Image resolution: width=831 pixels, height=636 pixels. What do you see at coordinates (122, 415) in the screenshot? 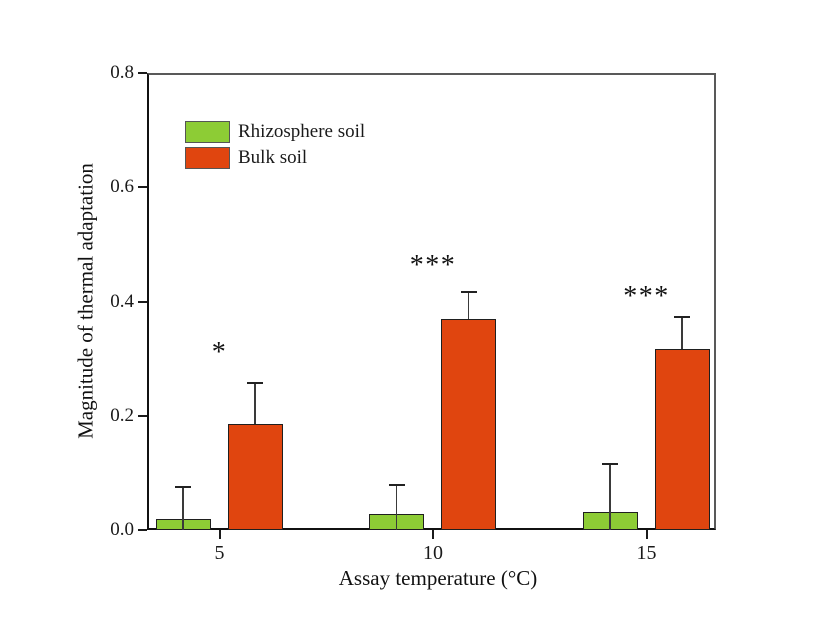
I see `y-axis-tick-label: 0.2` at bounding box center [122, 415].